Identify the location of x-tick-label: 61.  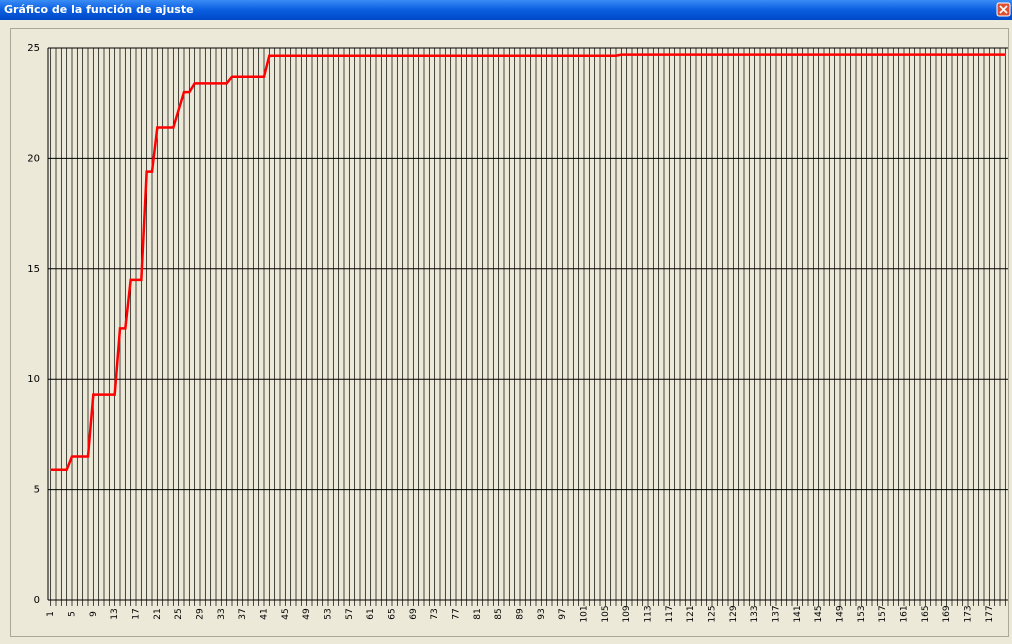
(371, 613).